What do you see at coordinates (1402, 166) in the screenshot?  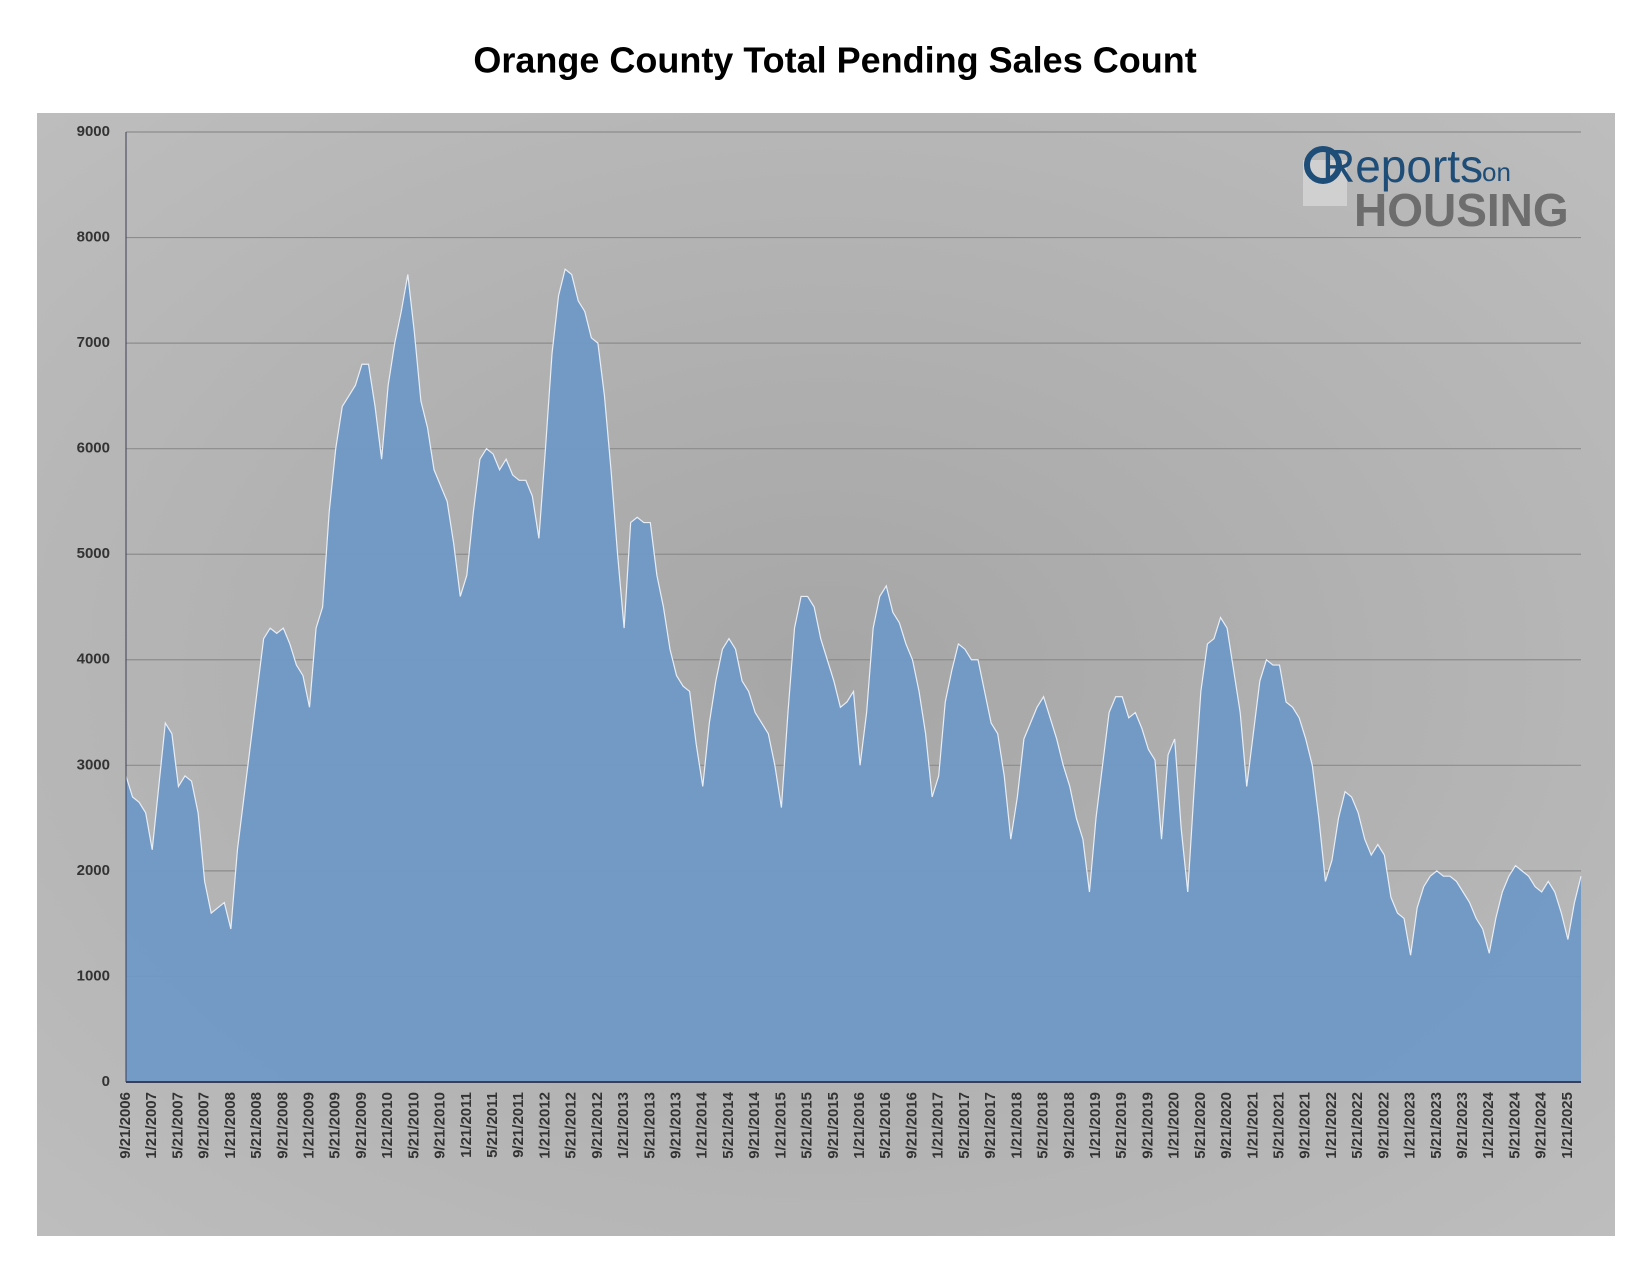 I see `logo-text: Reports` at bounding box center [1402, 166].